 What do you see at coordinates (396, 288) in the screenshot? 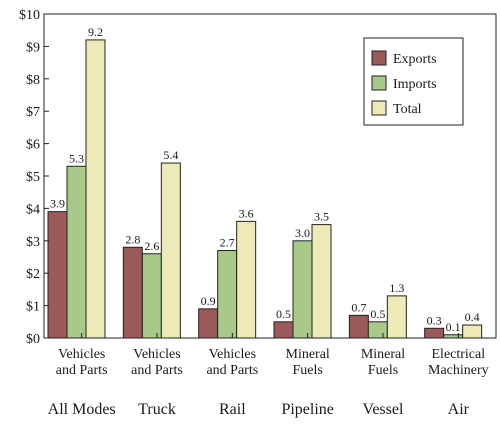
I see `data-label: 1.3` at bounding box center [396, 288].